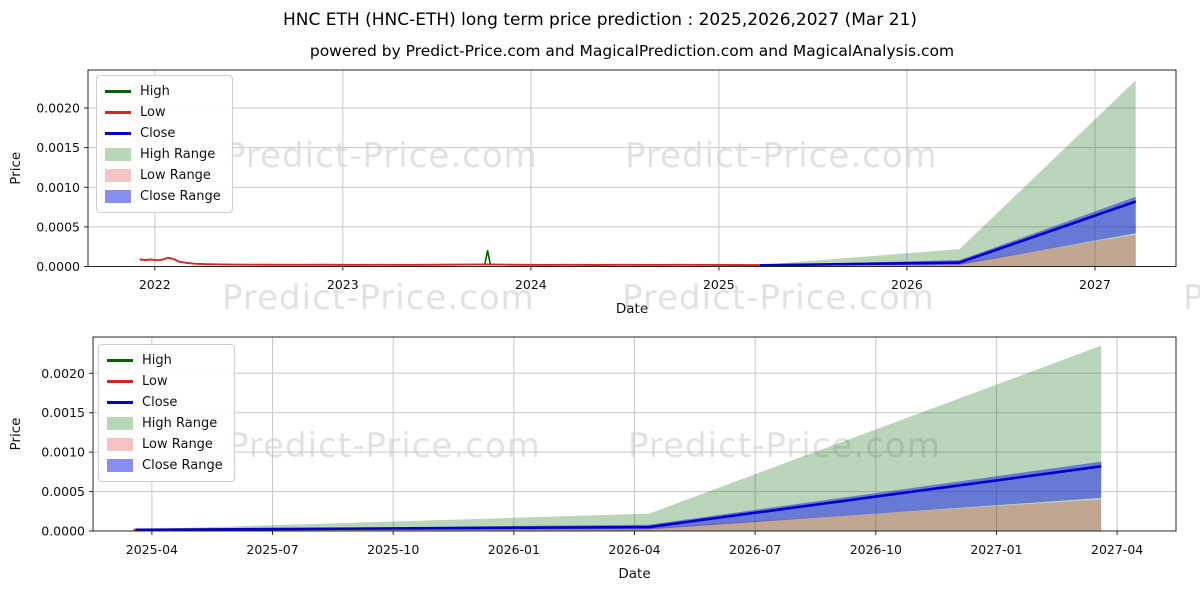 The width and height of the screenshot is (1200, 600). What do you see at coordinates (907, 284) in the screenshot?
I see `x-tick-label: 2026` at bounding box center [907, 284].